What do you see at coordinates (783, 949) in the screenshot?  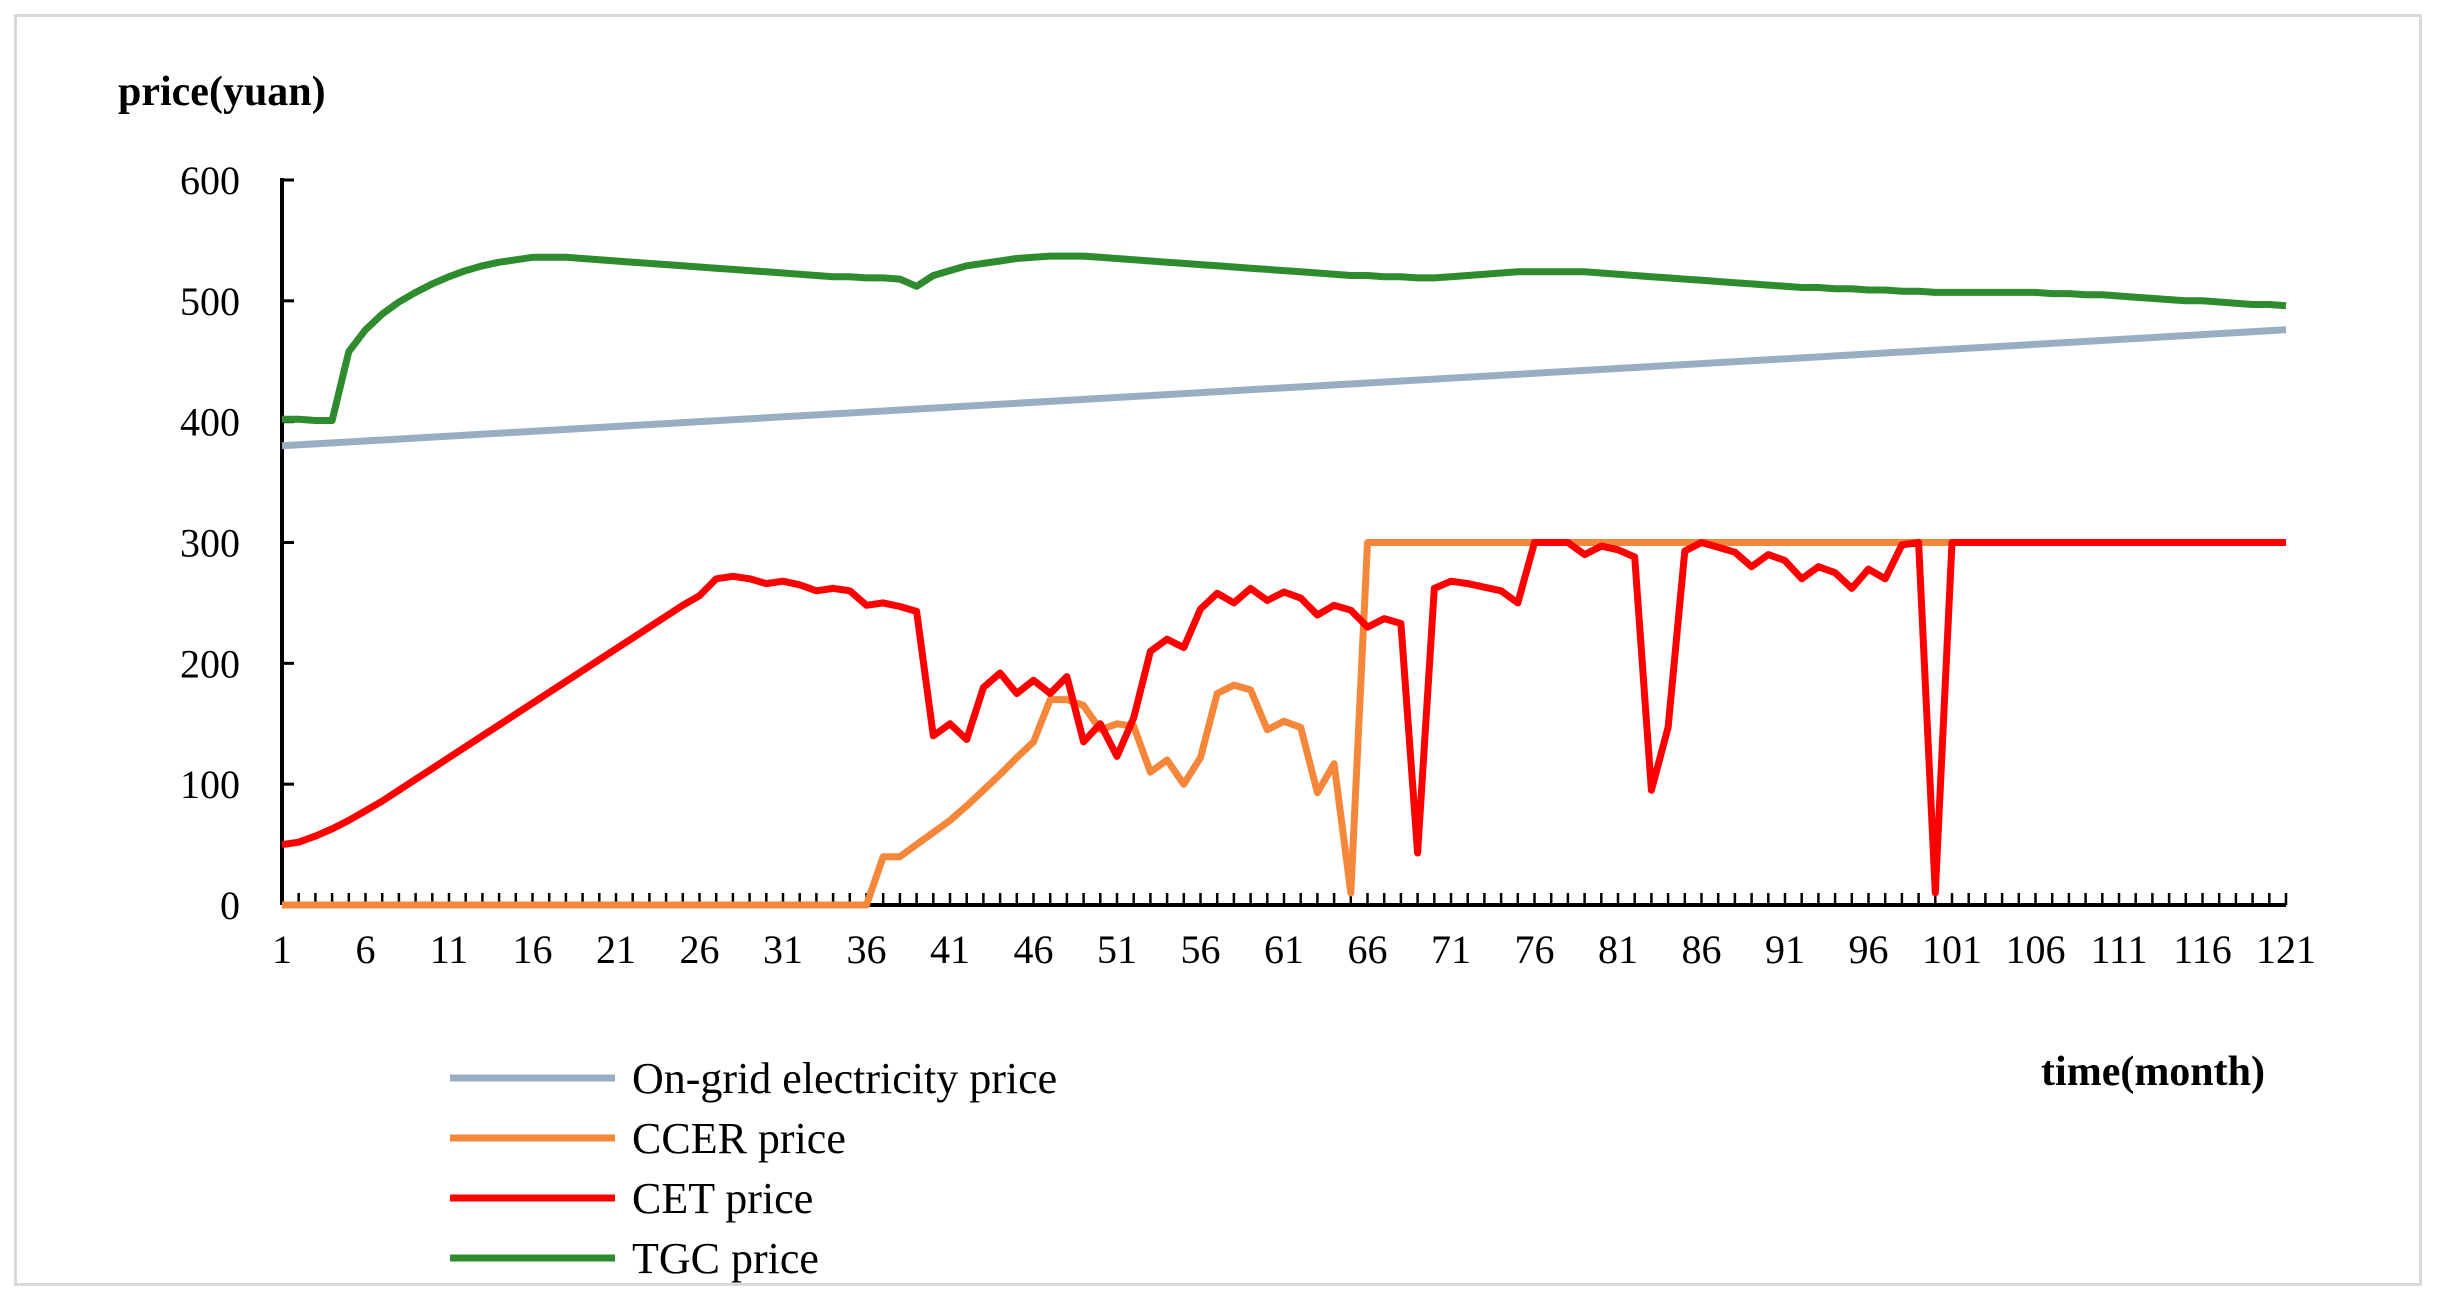 I see `x-tick-label: 31` at bounding box center [783, 949].